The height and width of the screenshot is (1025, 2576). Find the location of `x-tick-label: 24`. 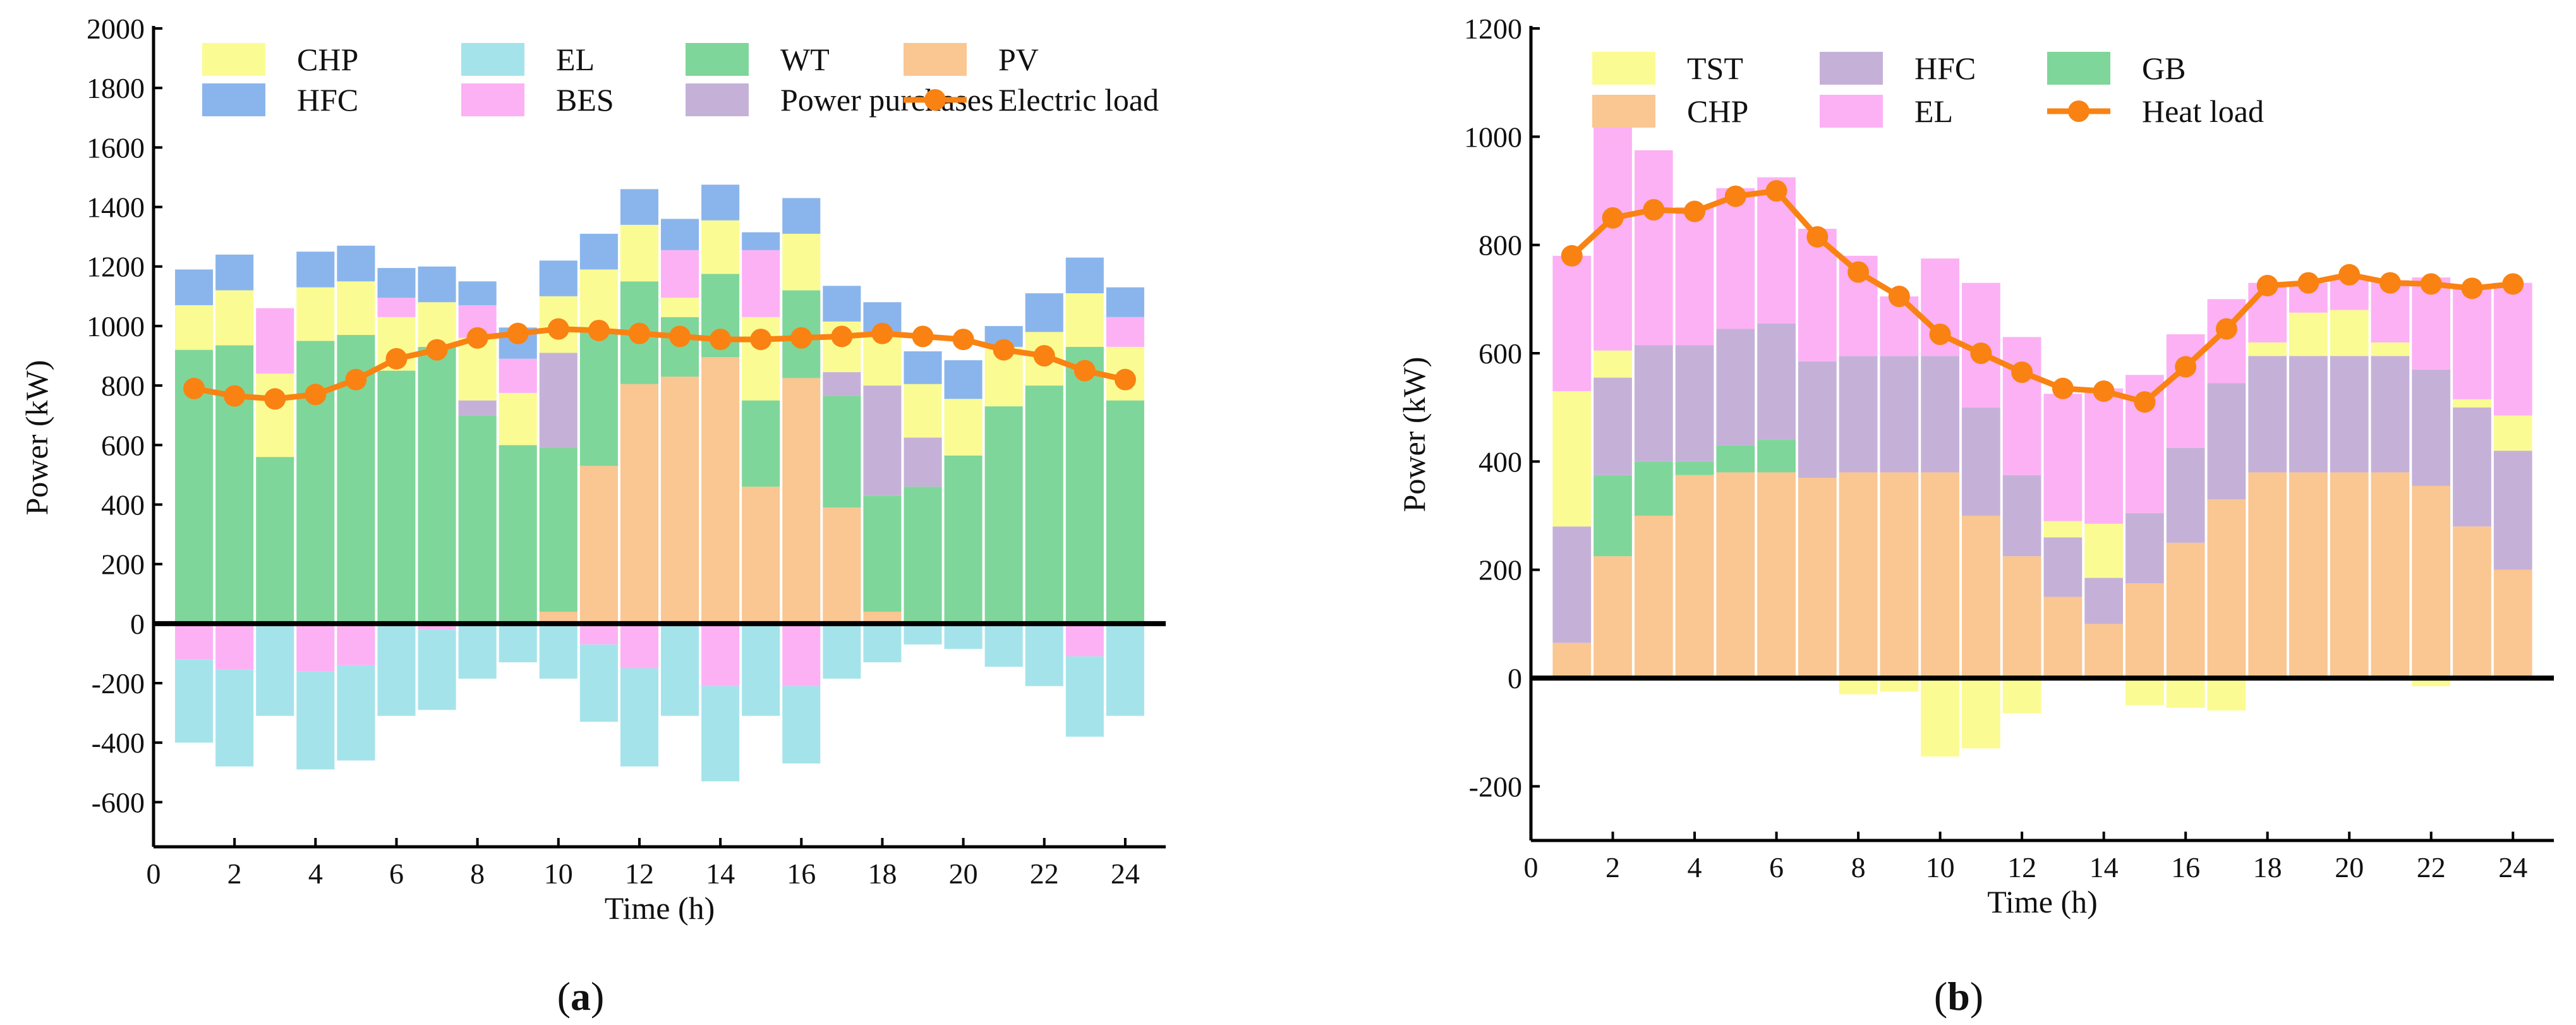

x-tick-label: 24 is located at coordinates (1125, 874).